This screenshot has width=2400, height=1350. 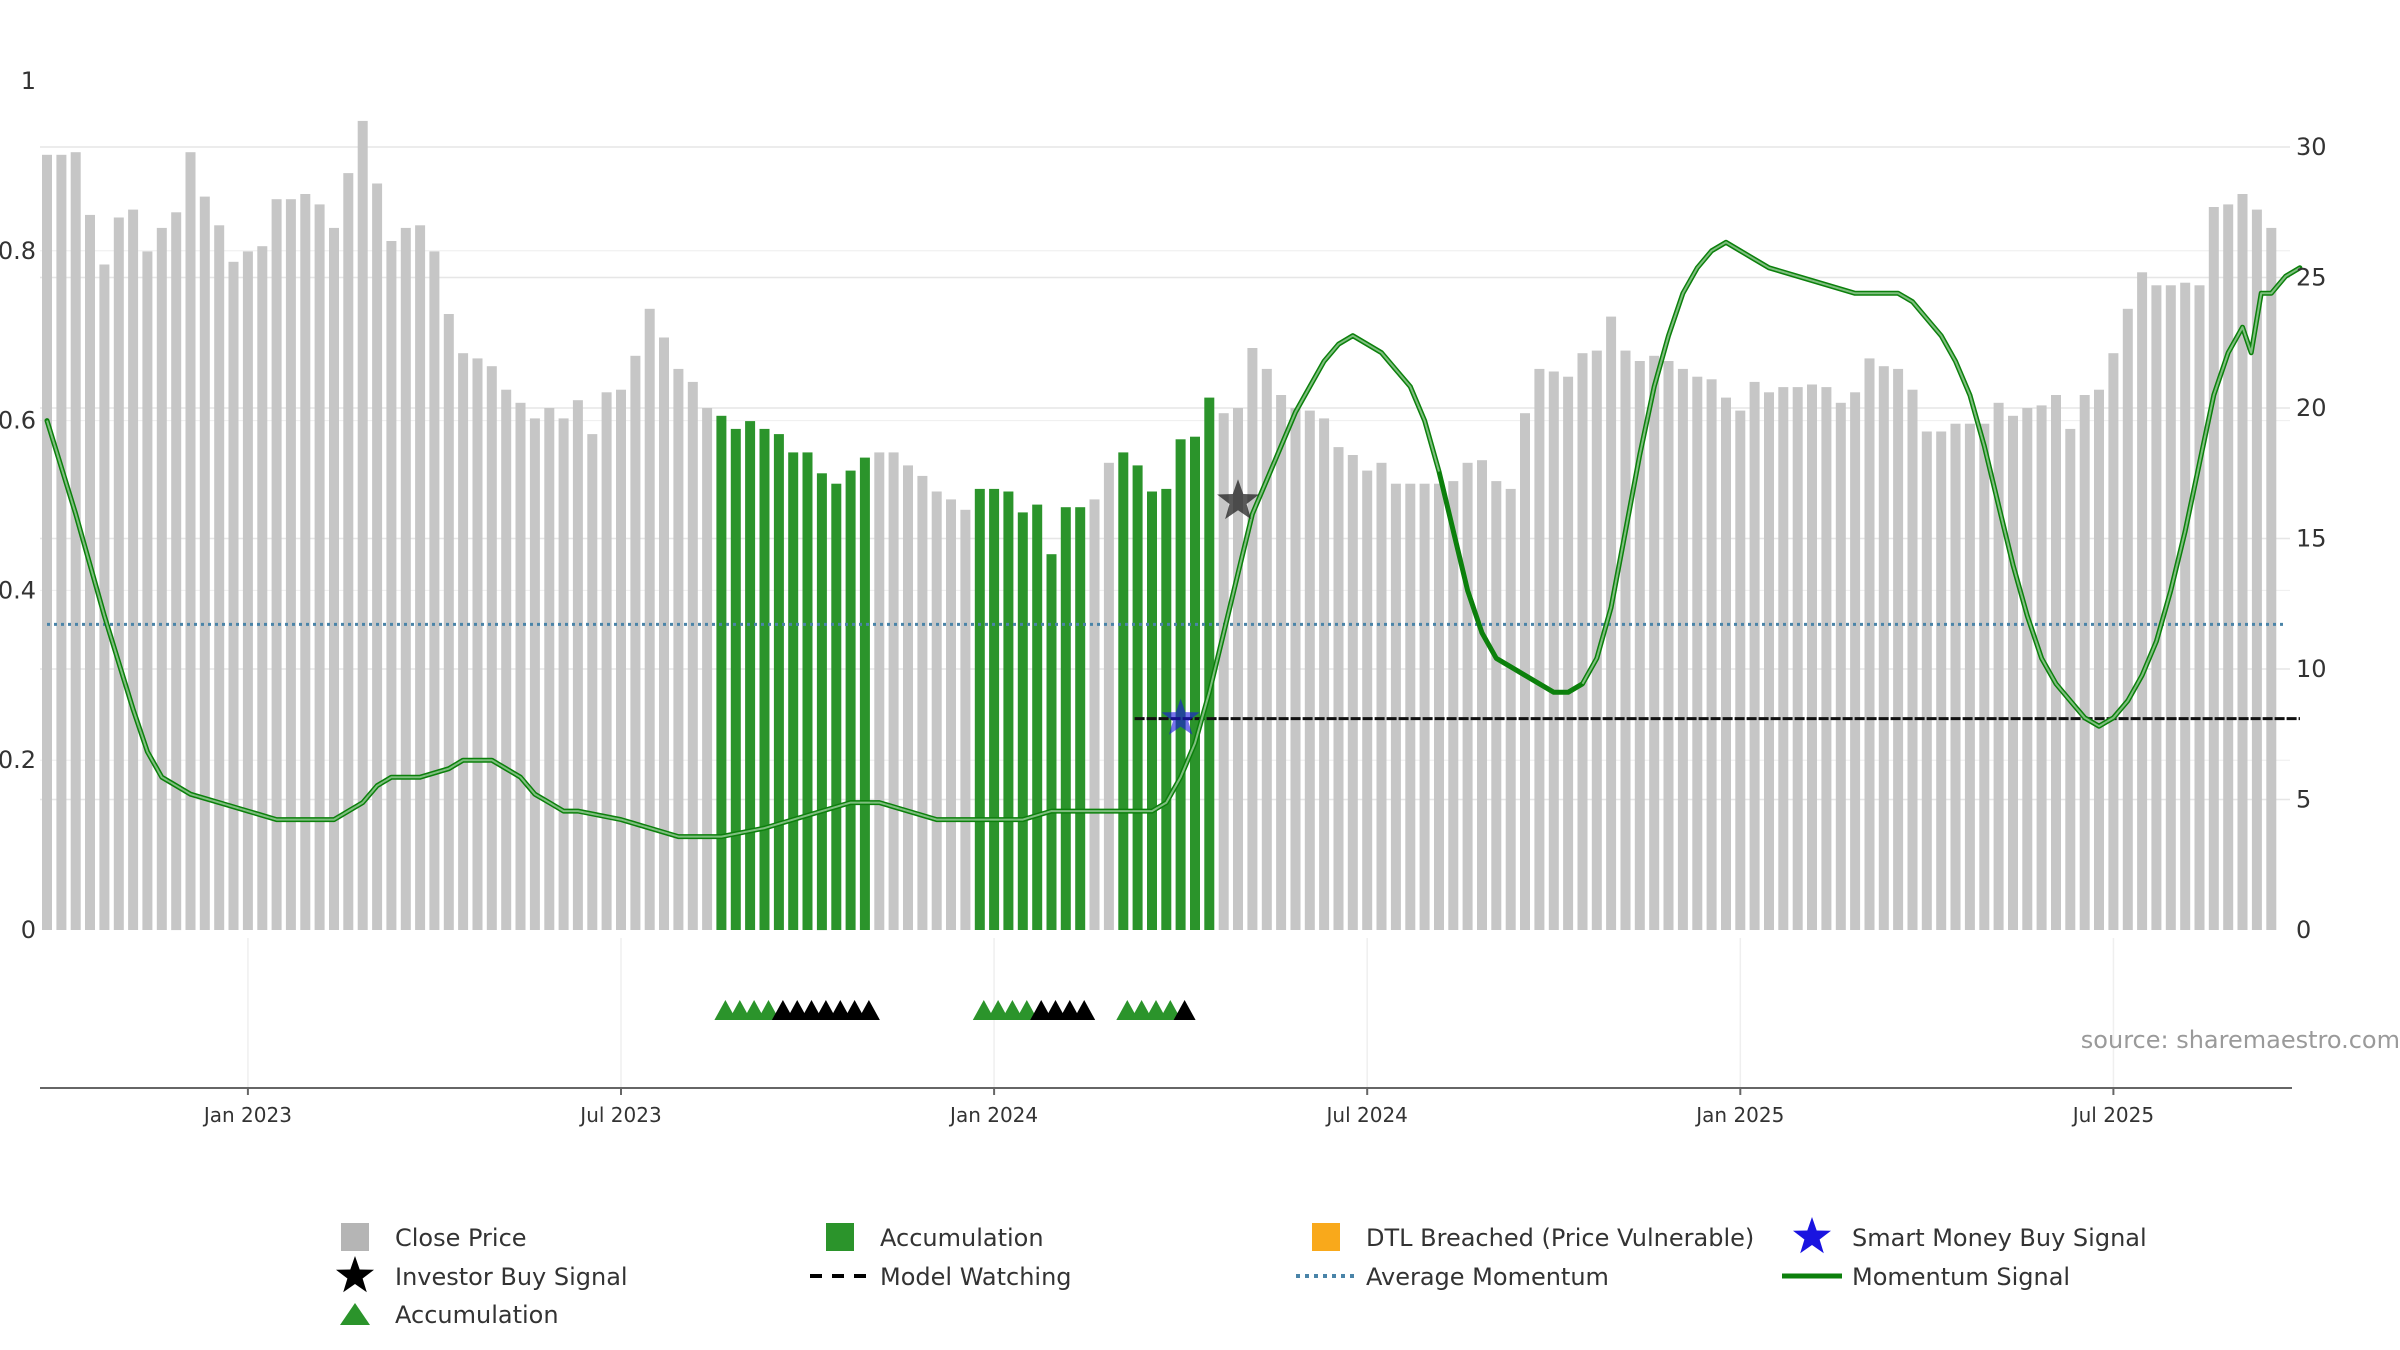 What do you see at coordinates (1238, 499) in the screenshot?
I see `investor-buy-signal` at bounding box center [1238, 499].